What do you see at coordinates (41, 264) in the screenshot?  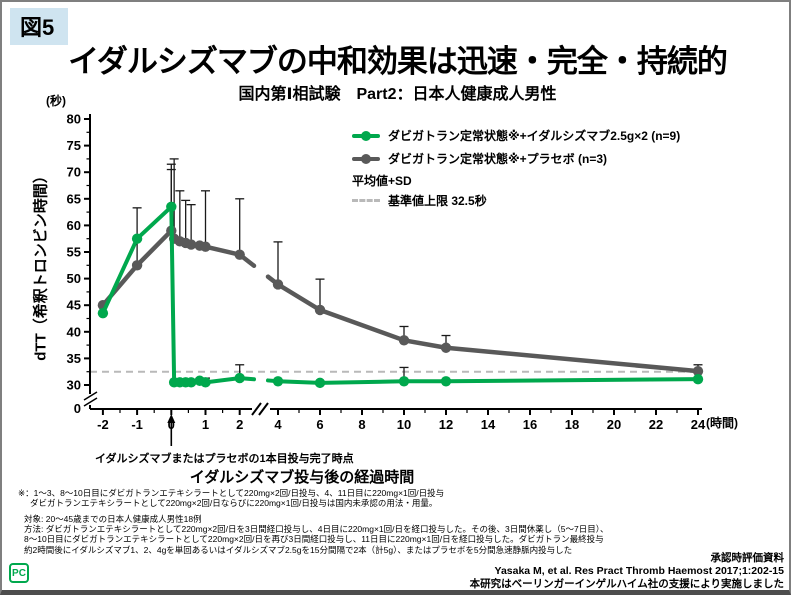 I see `y-axis-title: dTT（希釈トロンビン時間）` at bounding box center [41, 264].